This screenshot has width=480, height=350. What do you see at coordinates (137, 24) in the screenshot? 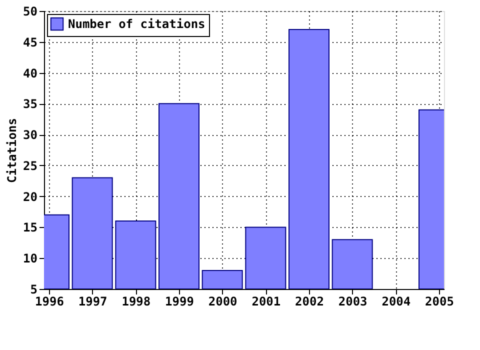
I see `legend-label: Number of citations` at bounding box center [137, 24].